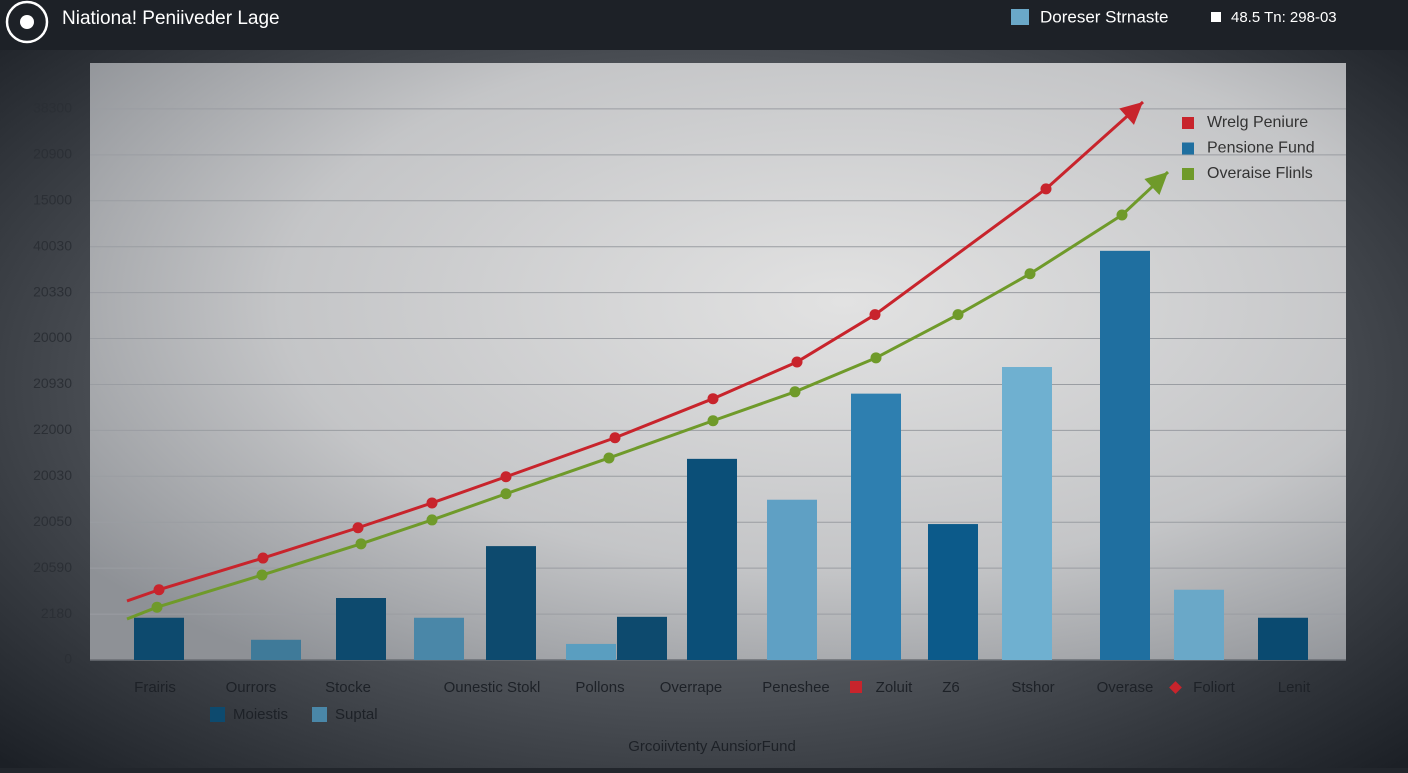  Describe the element at coordinates (155, 687) in the screenshot. I see `x-label: Frairis` at that location.